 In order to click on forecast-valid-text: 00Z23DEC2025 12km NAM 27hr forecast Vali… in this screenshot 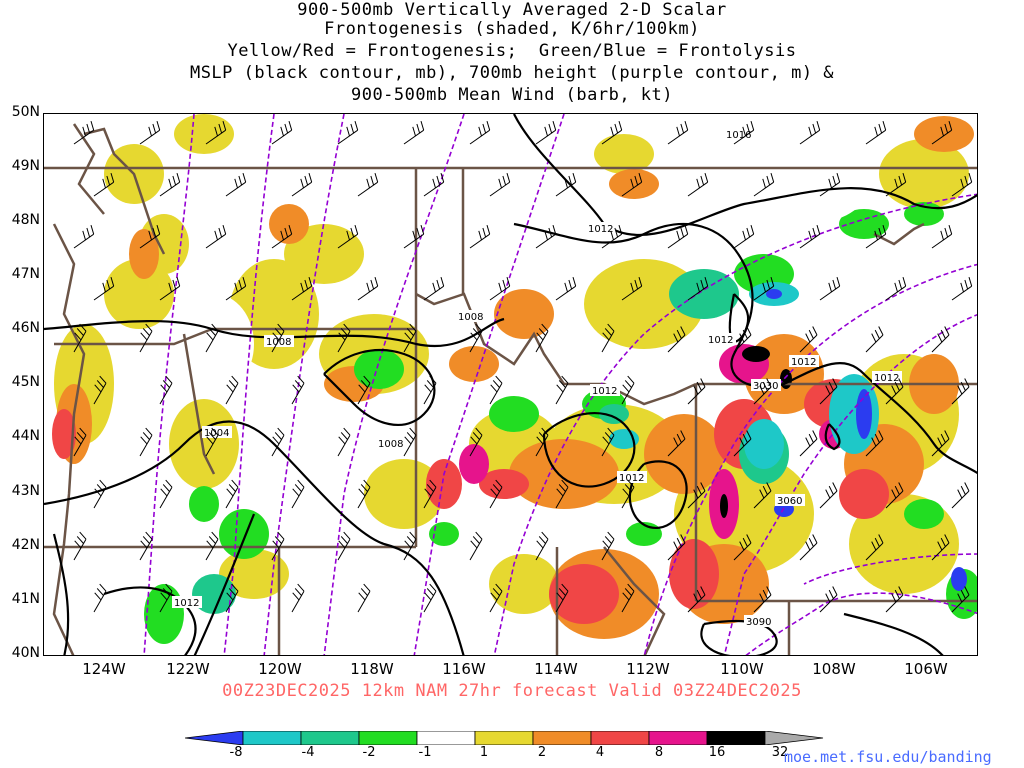, I will do `click(512, 691)`.